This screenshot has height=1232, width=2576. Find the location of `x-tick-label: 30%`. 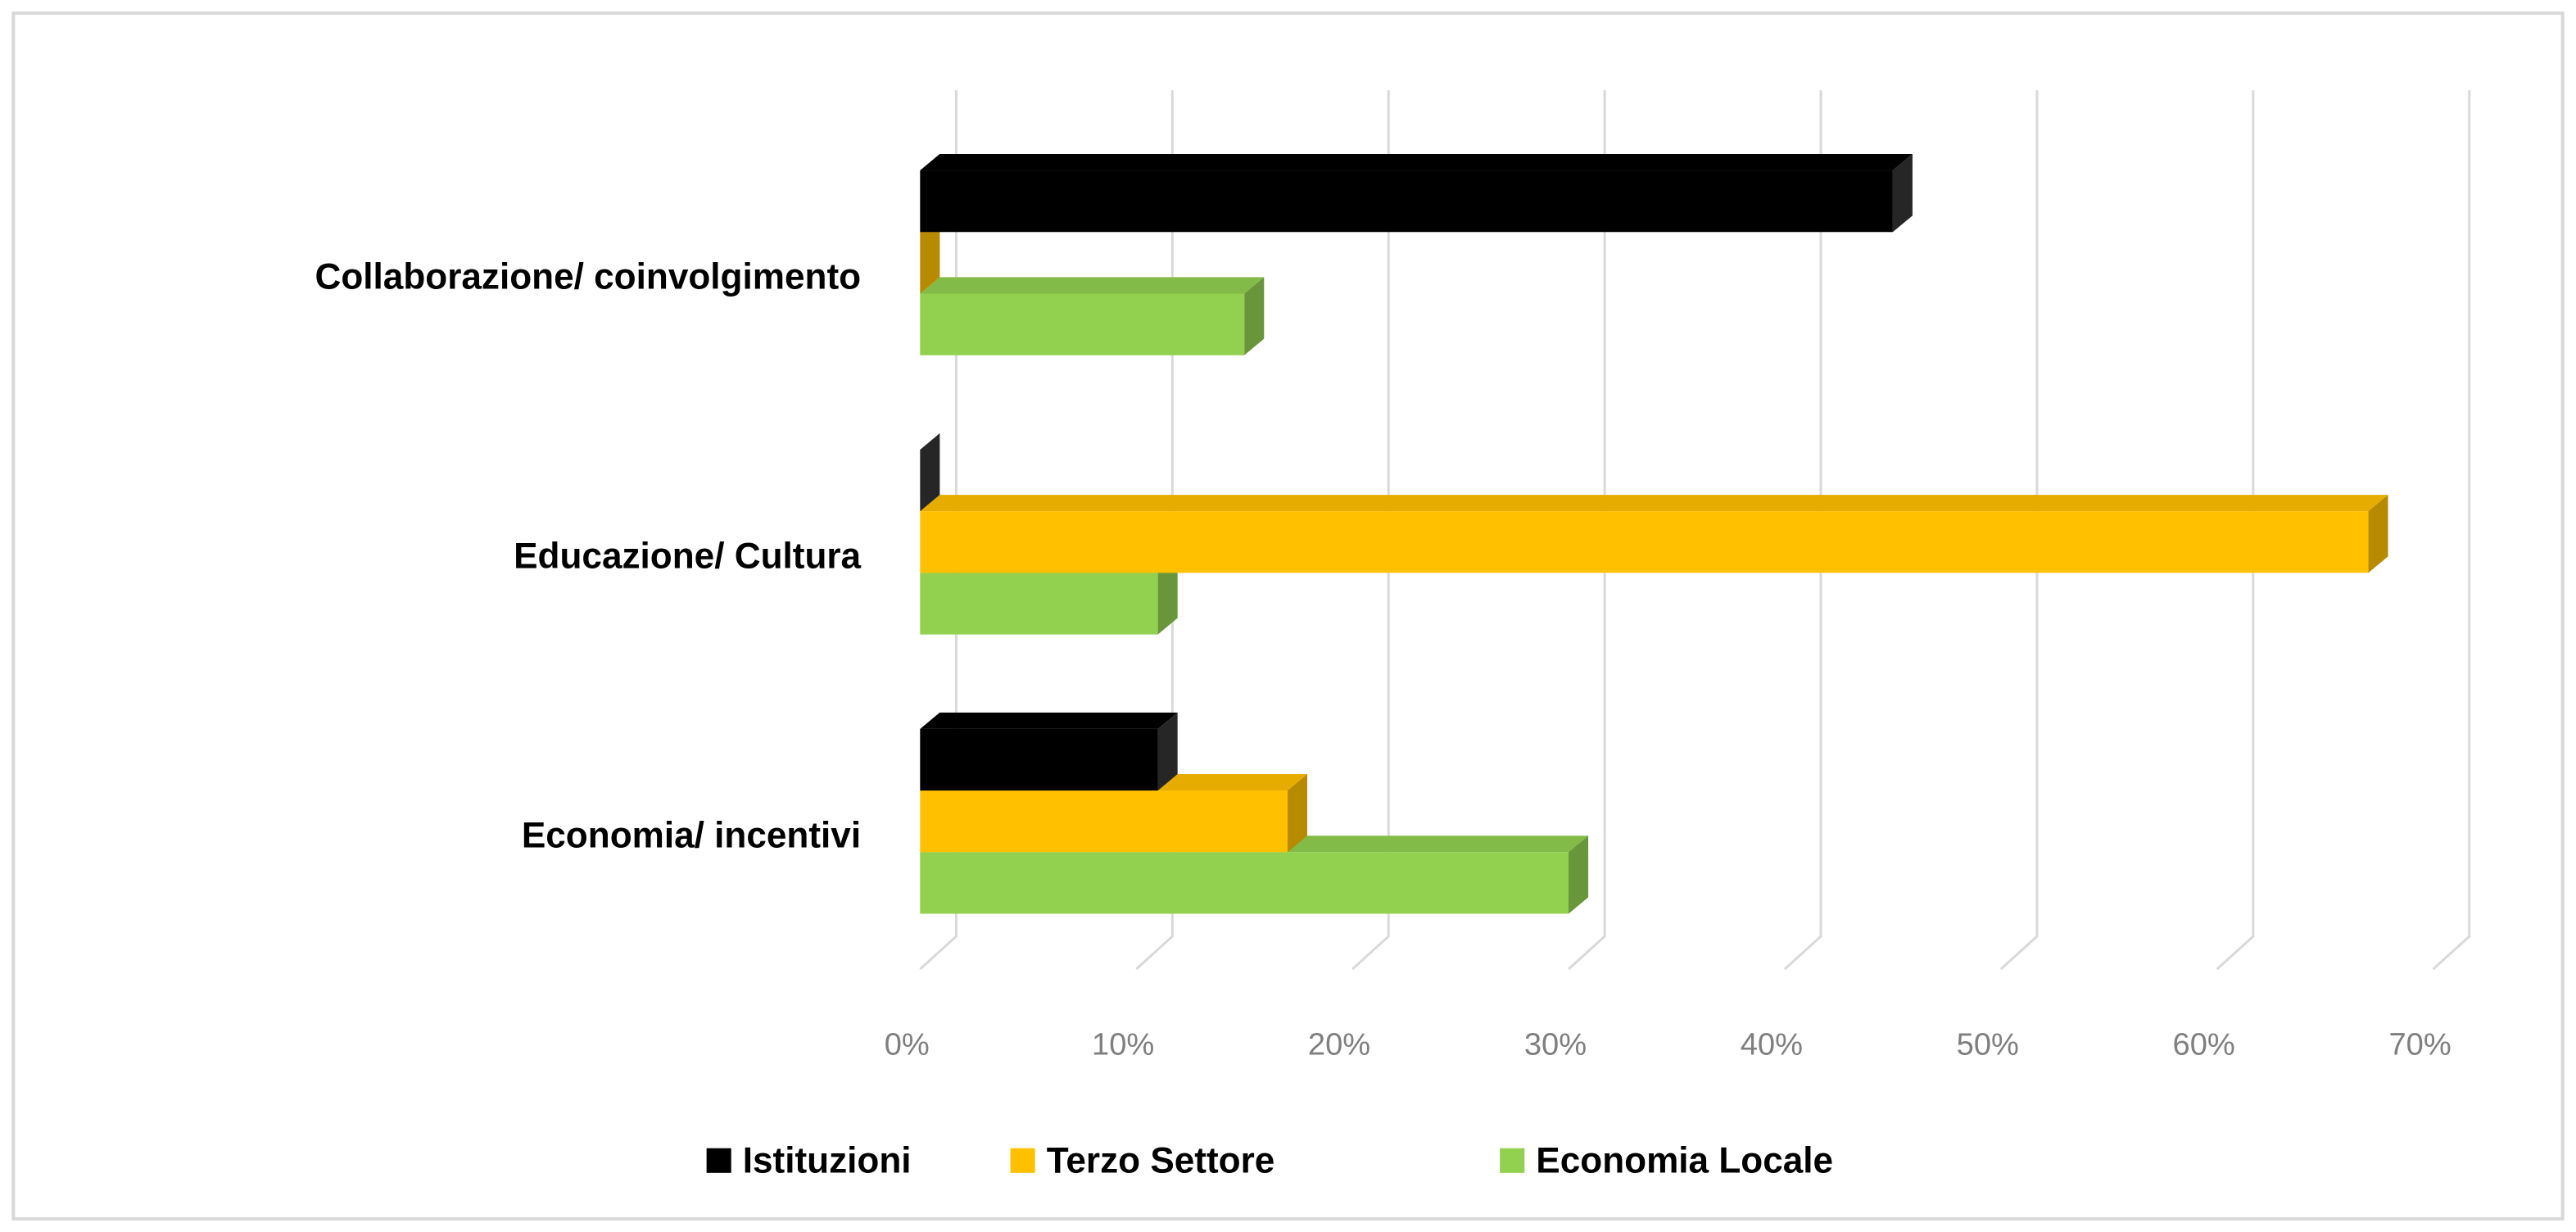

x-tick-label: 30% is located at coordinates (1555, 1044).